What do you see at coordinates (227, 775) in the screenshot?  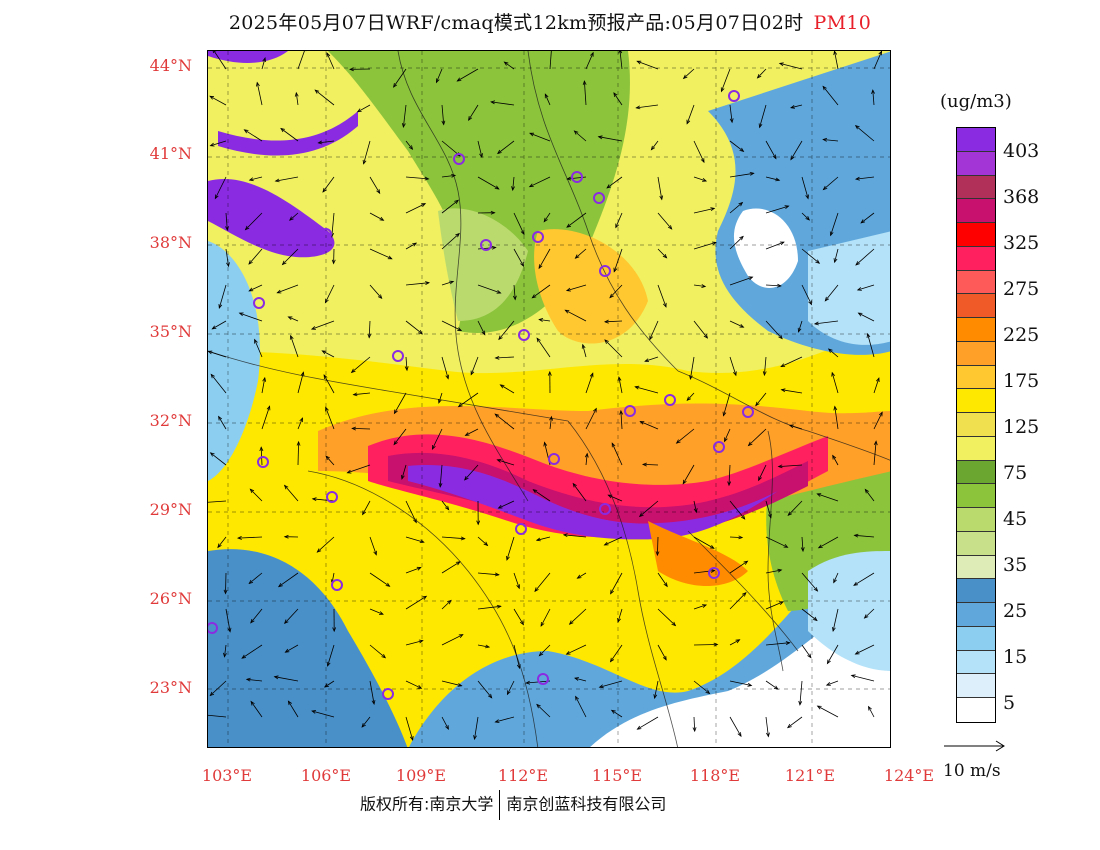 I see `lon-label-103: 103°E` at bounding box center [227, 775].